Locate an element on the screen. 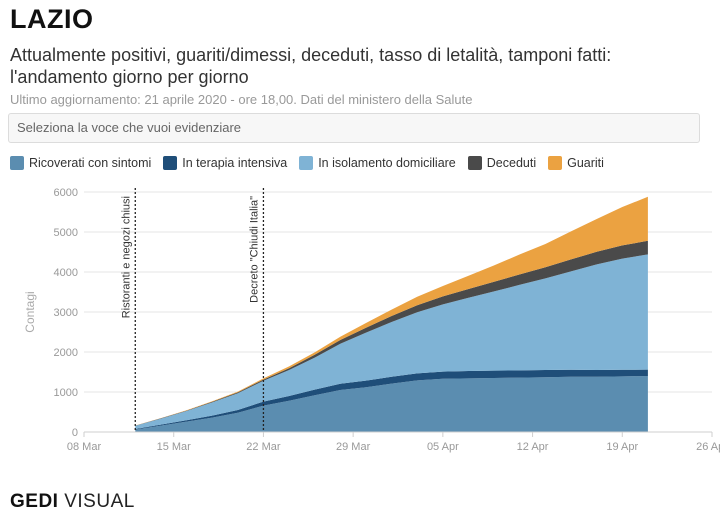 Image resolution: width=720 pixels, height=525 pixels. page-title: LAZIO is located at coordinates (52, 19).